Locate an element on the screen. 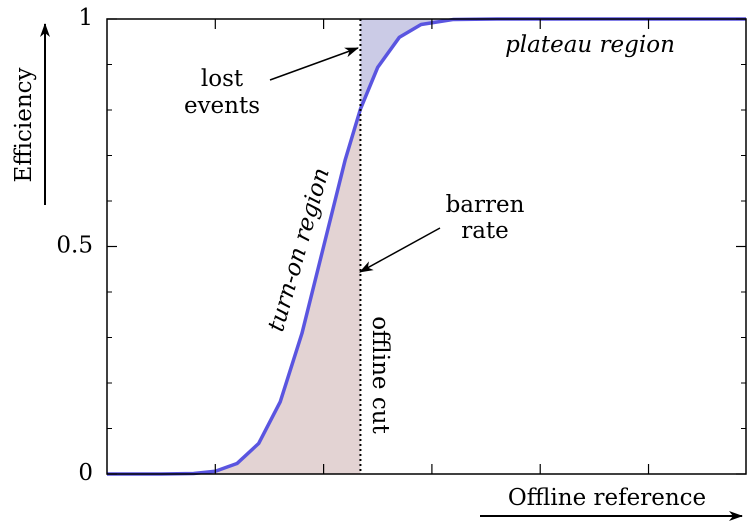  above-cut-fill is located at coordinates (553, 64).